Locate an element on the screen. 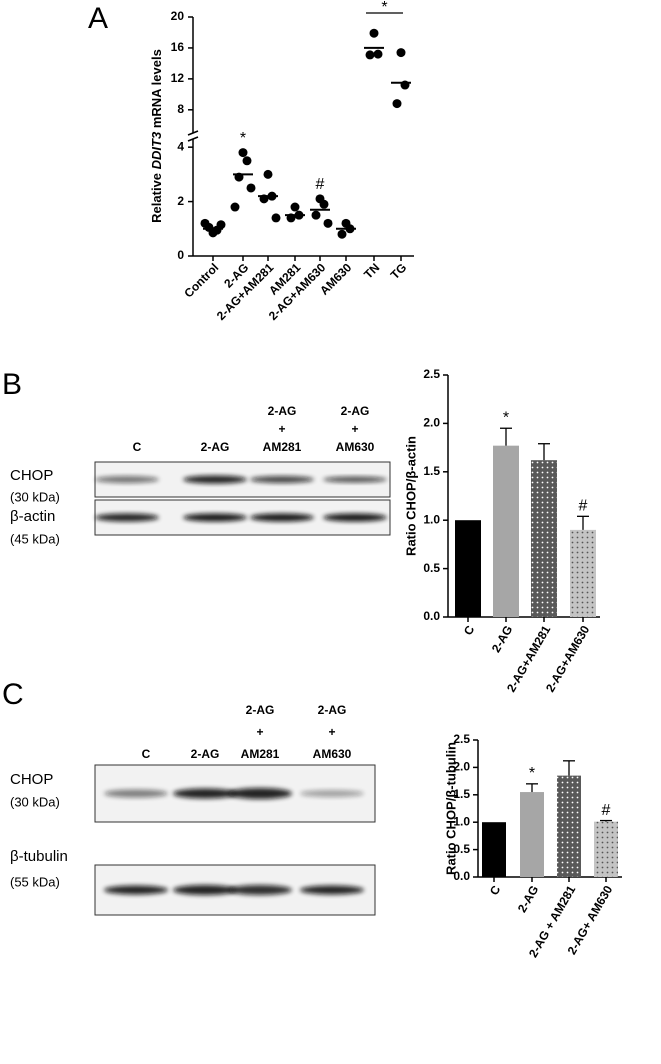 The image size is (661, 1064). size-label: (55 kDa) is located at coordinates (35, 881).